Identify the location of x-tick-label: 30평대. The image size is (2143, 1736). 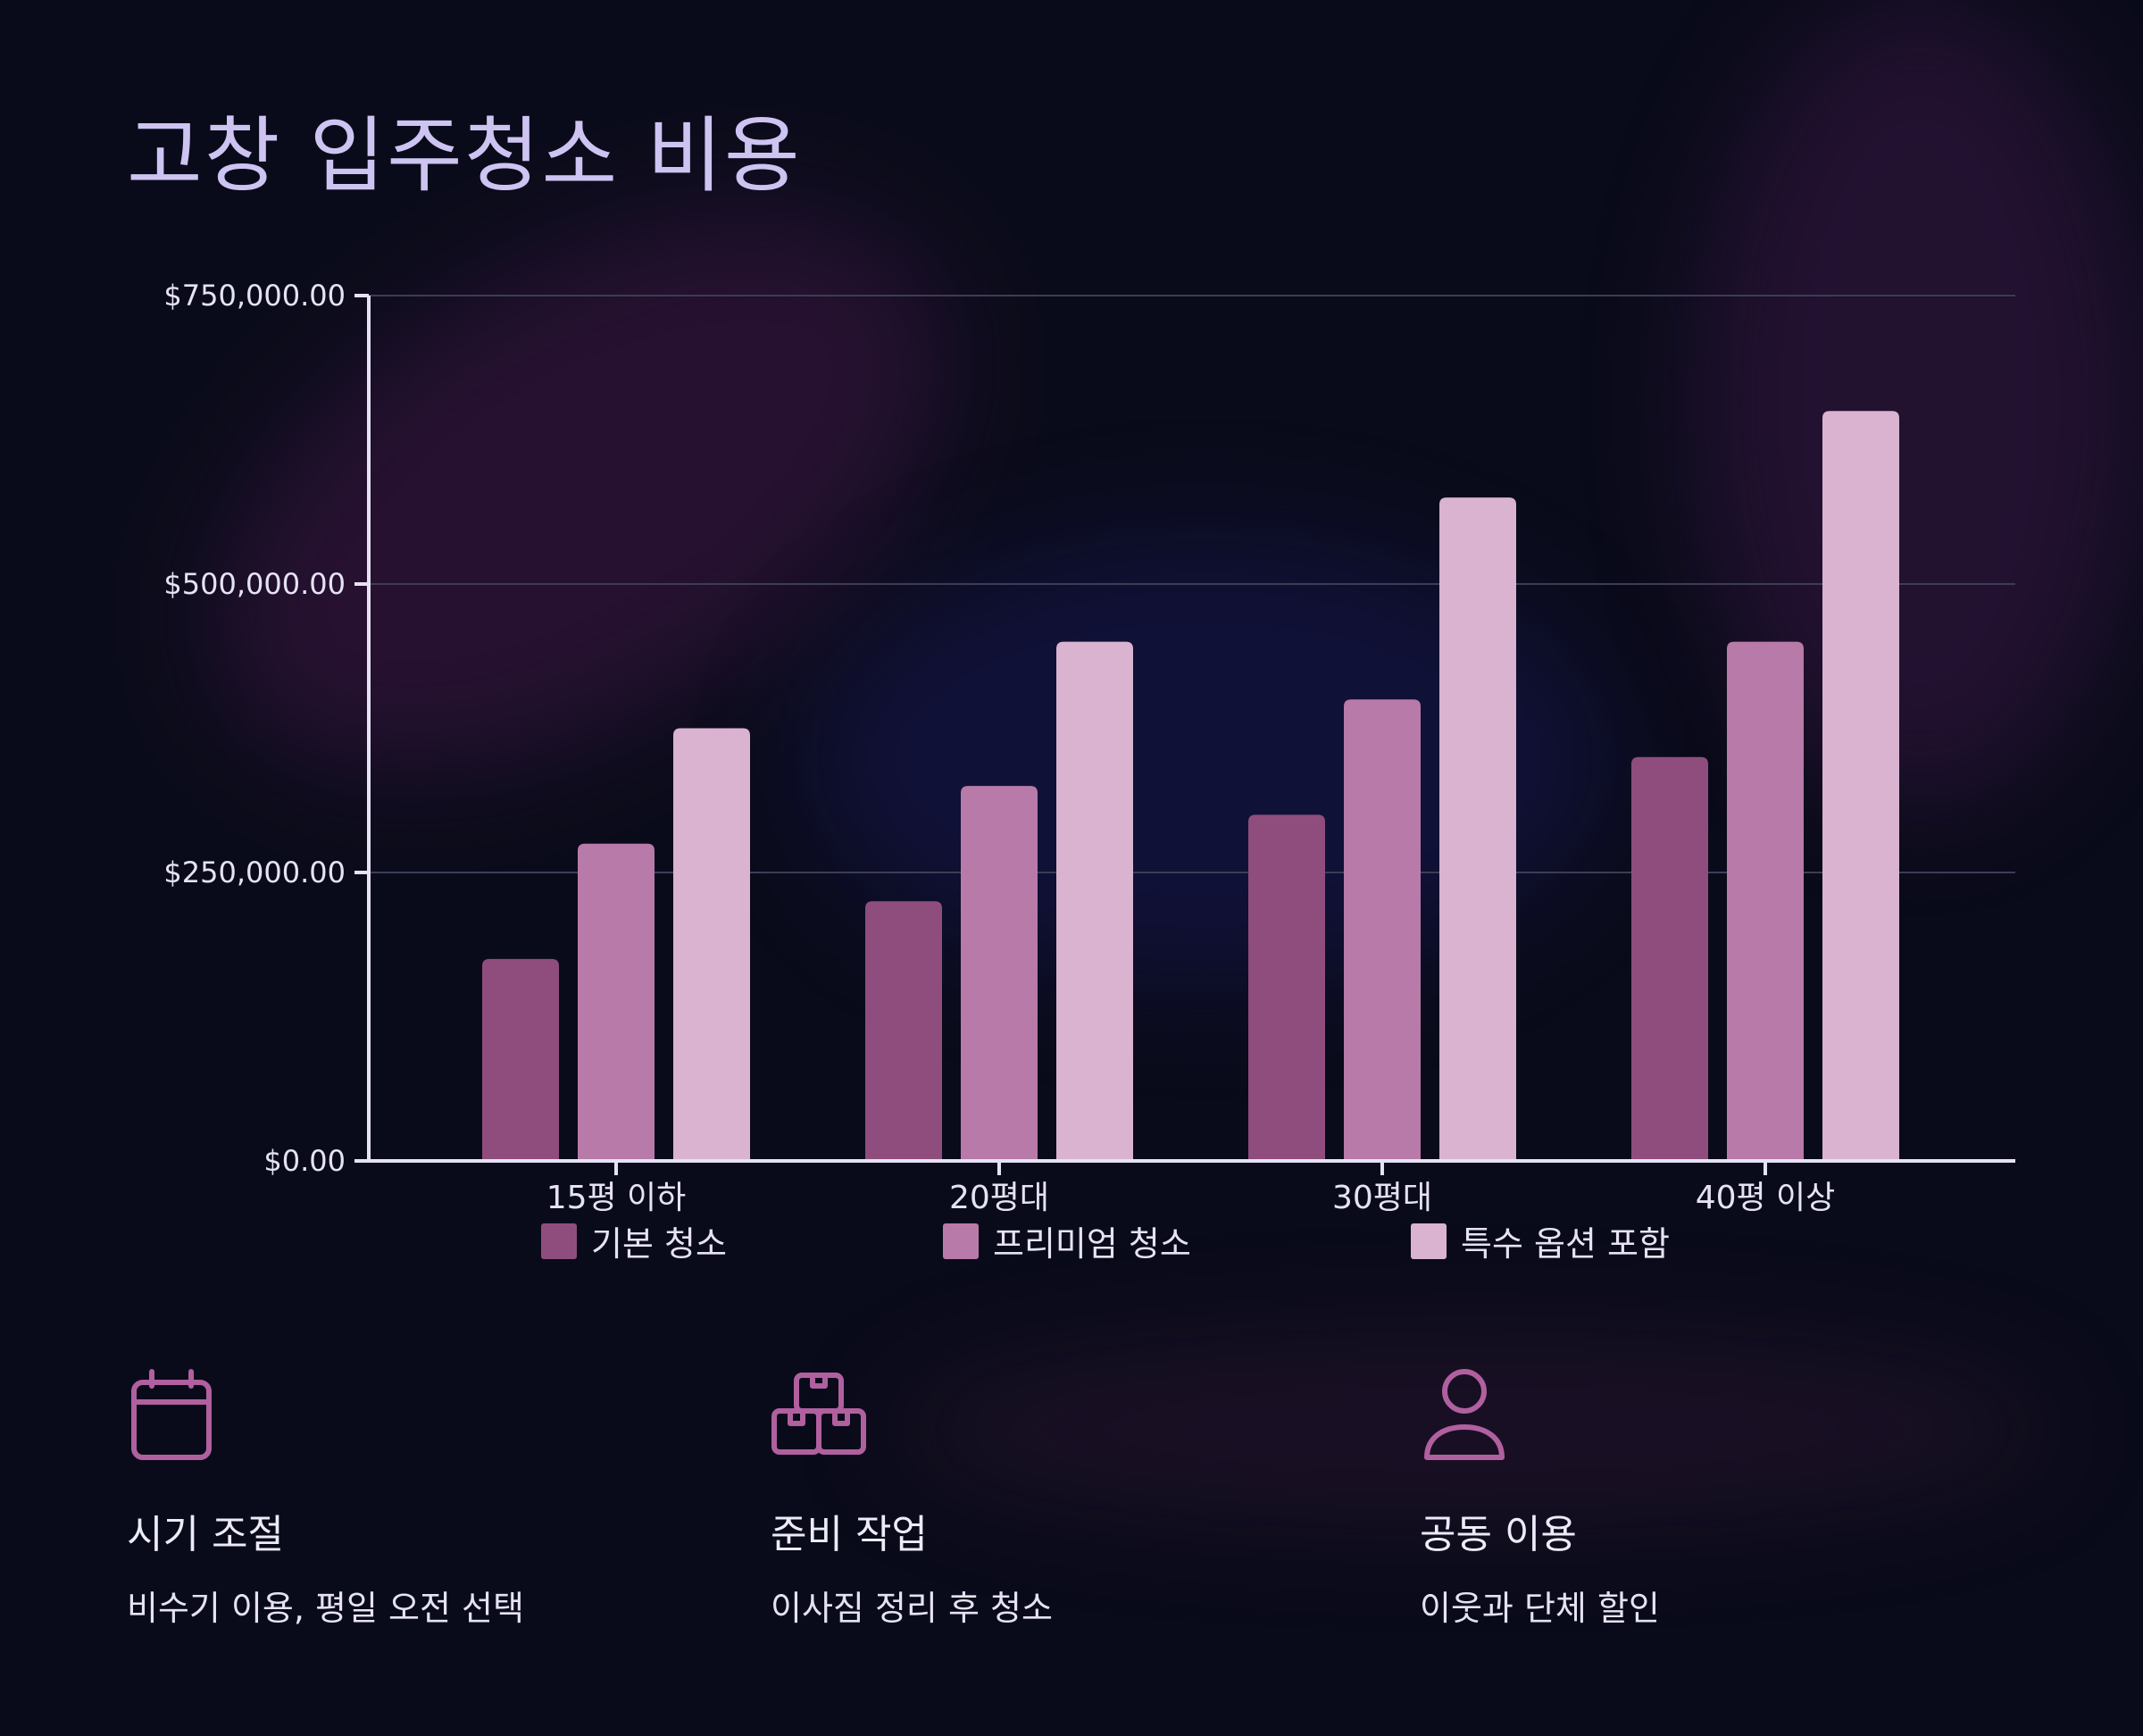
(1382, 1198).